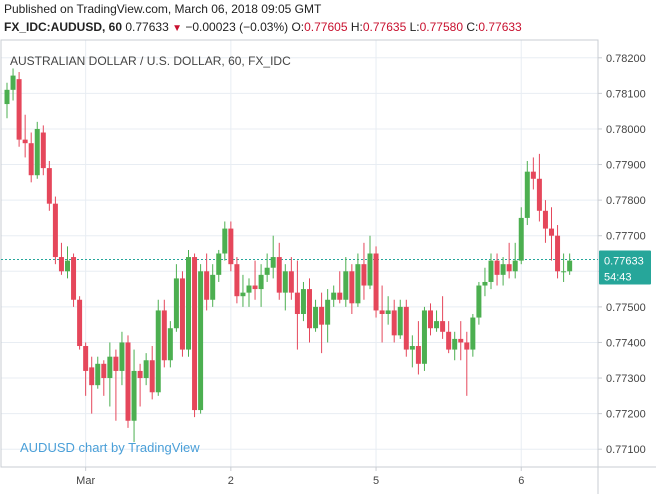 This screenshot has width=656, height=494. Describe the element at coordinates (231, 481) in the screenshot. I see `x-tick-label: 2` at that location.